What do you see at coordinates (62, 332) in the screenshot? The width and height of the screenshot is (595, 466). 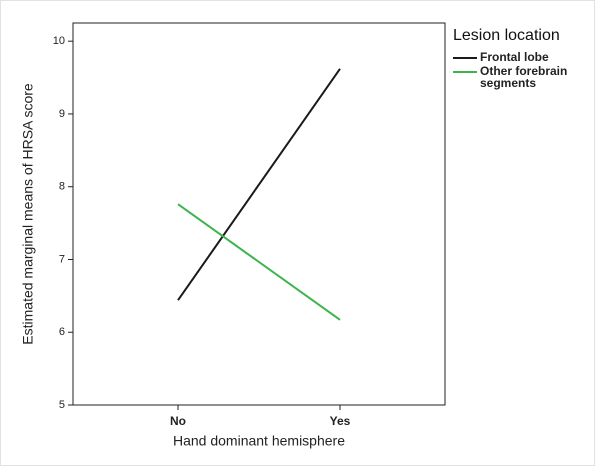 I see `y-tick-label: 6` at bounding box center [62, 332].